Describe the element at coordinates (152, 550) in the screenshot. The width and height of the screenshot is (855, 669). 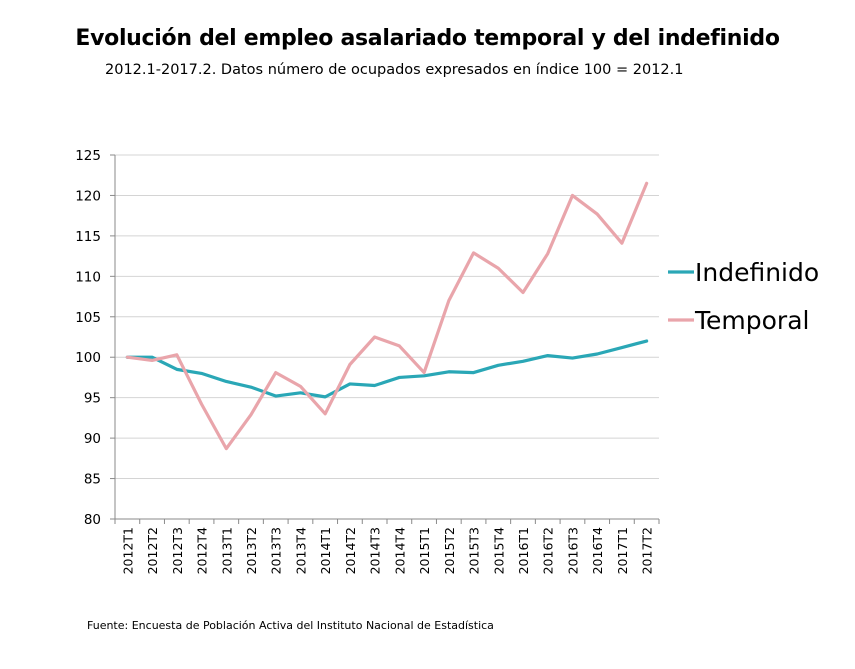
I see `x-tick-label: 2012T2` at that location.